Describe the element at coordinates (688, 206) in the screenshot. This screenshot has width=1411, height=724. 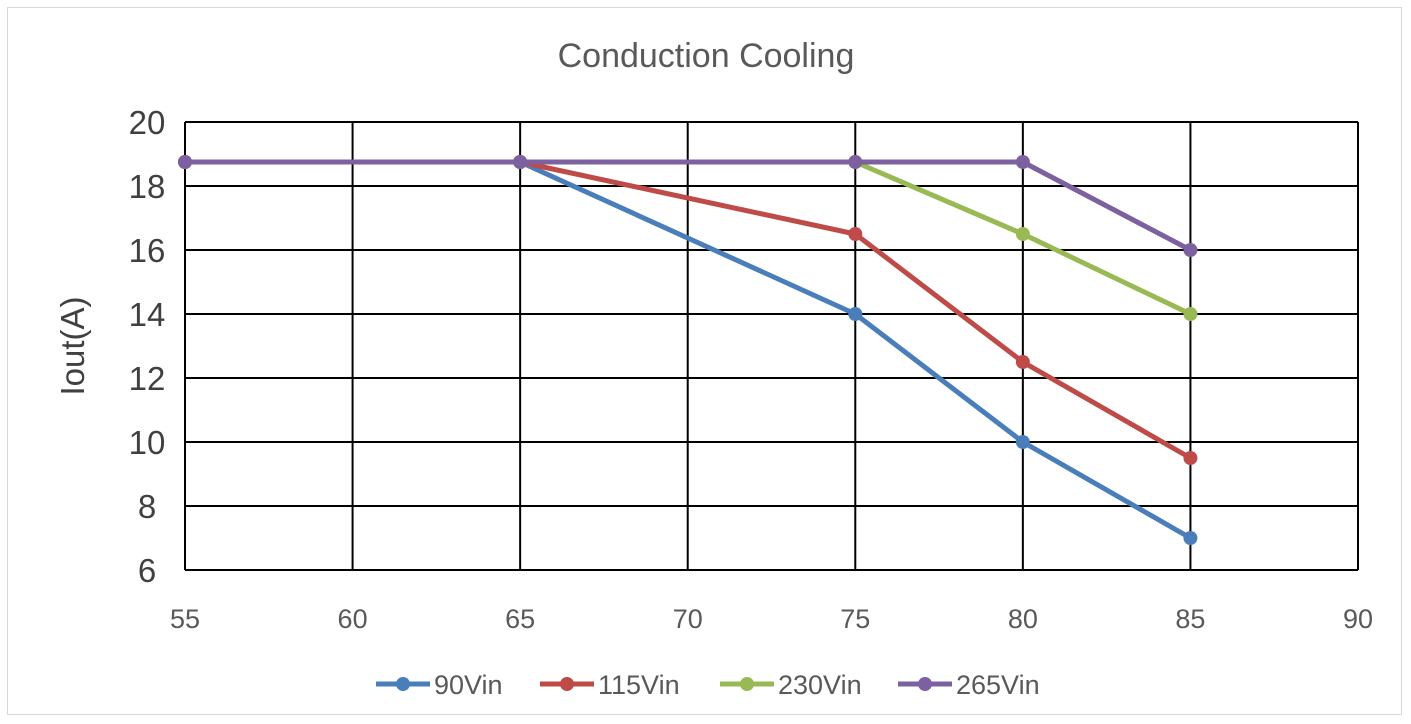
I see `series-265Vin` at that location.